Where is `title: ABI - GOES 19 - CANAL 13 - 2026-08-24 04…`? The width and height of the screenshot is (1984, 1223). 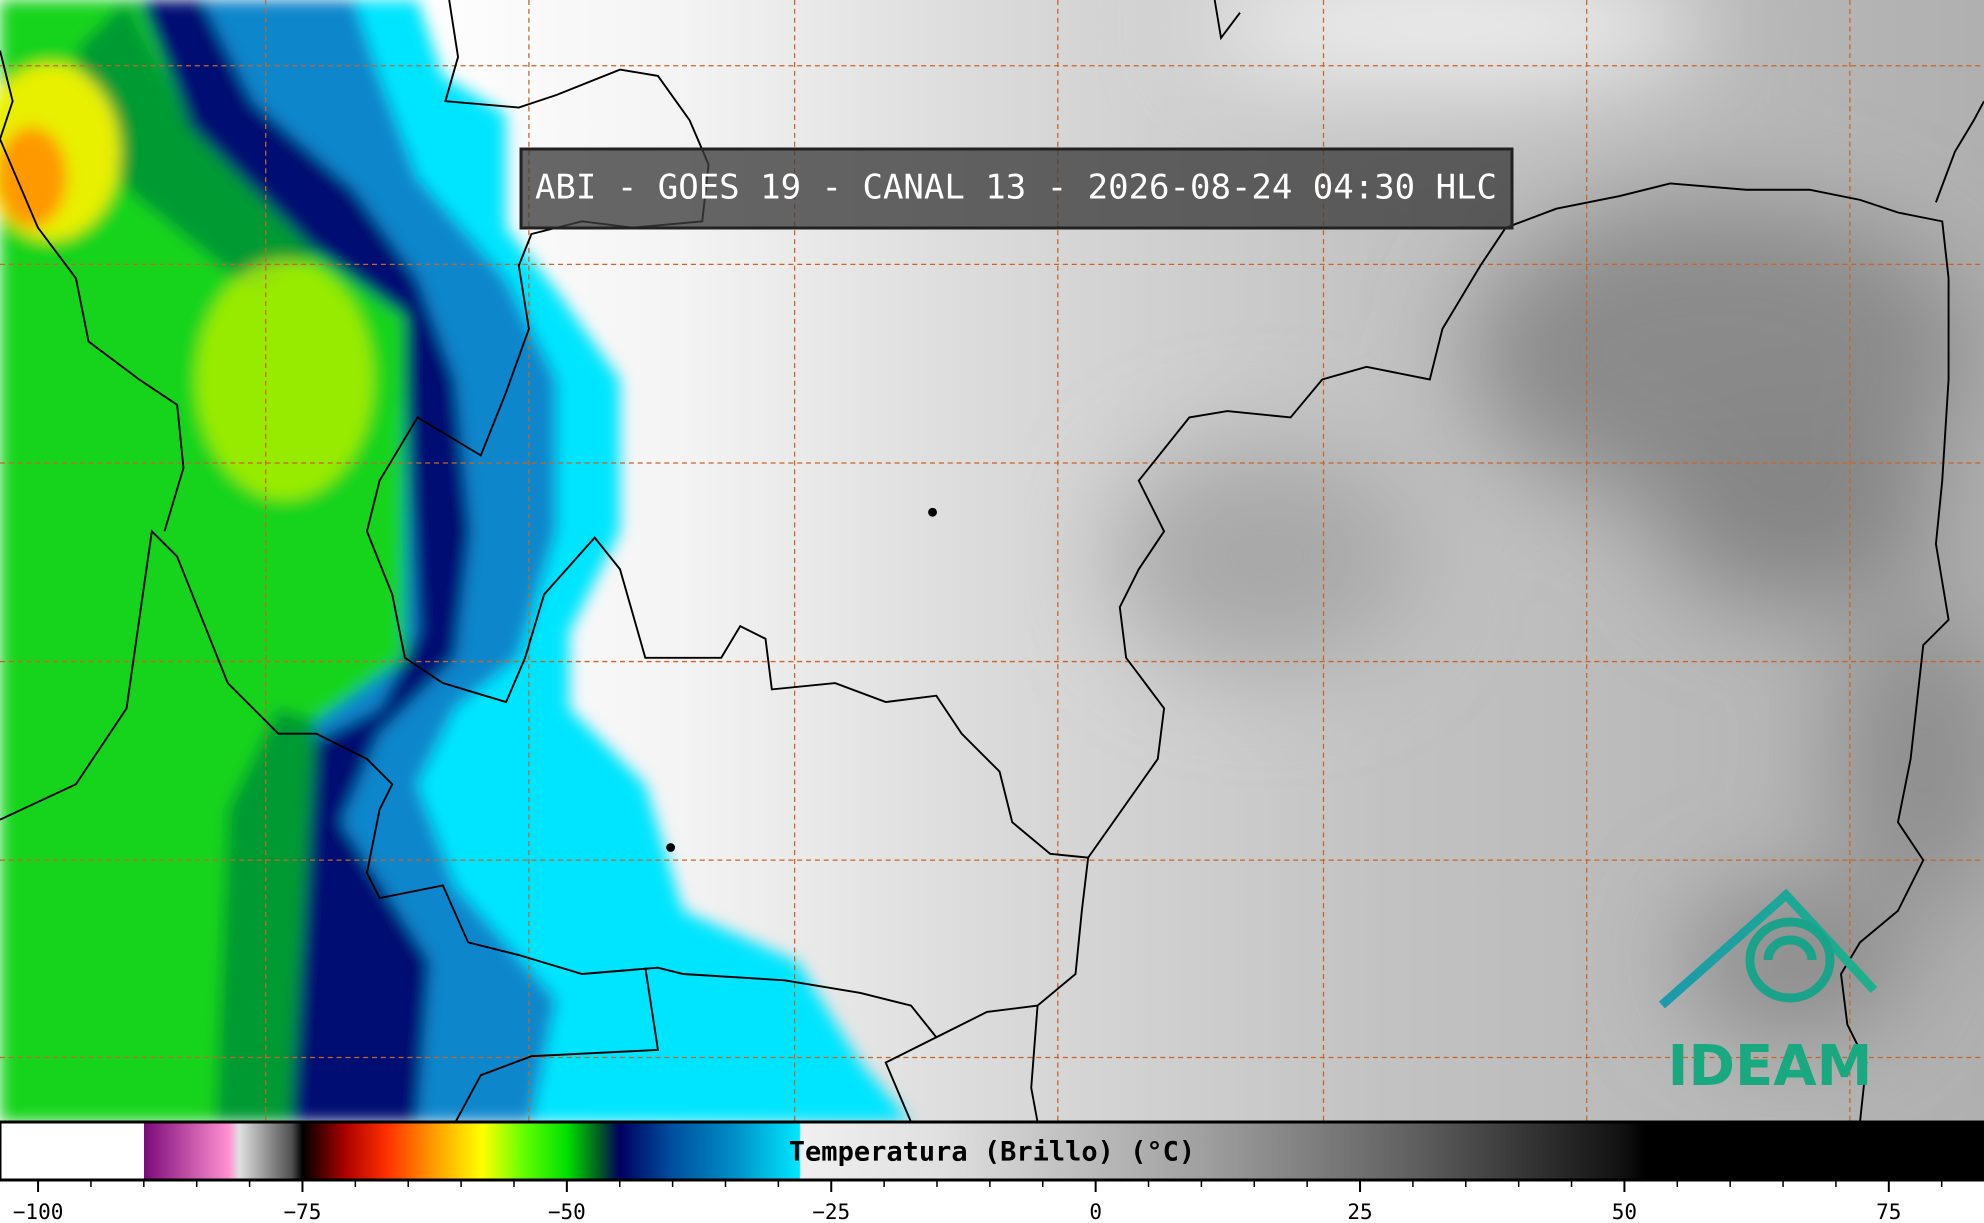 title: ABI - GOES 19 - CANAL 13 - 2026-08-24 04… is located at coordinates (1016, 188).